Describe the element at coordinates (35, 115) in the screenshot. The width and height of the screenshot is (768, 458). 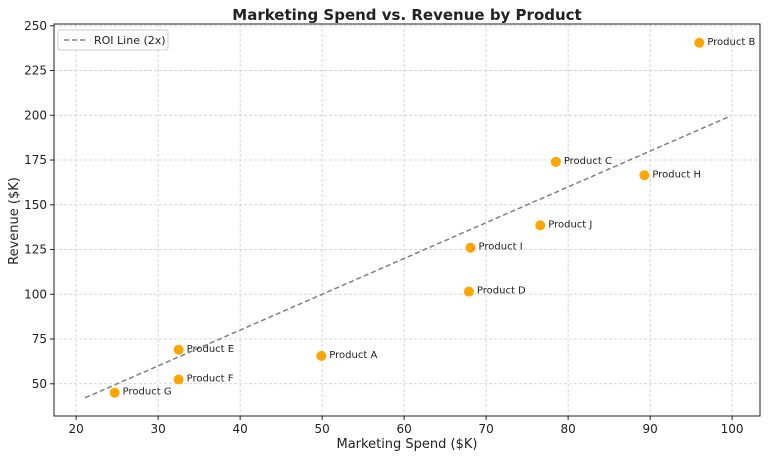
I see `y-tick-label: 200` at that location.